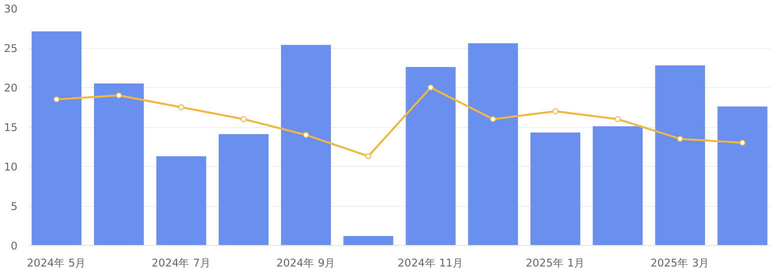 This screenshot has width=778, height=272. I want to click on x-tick-label: 2024年 5月, so click(56, 263).